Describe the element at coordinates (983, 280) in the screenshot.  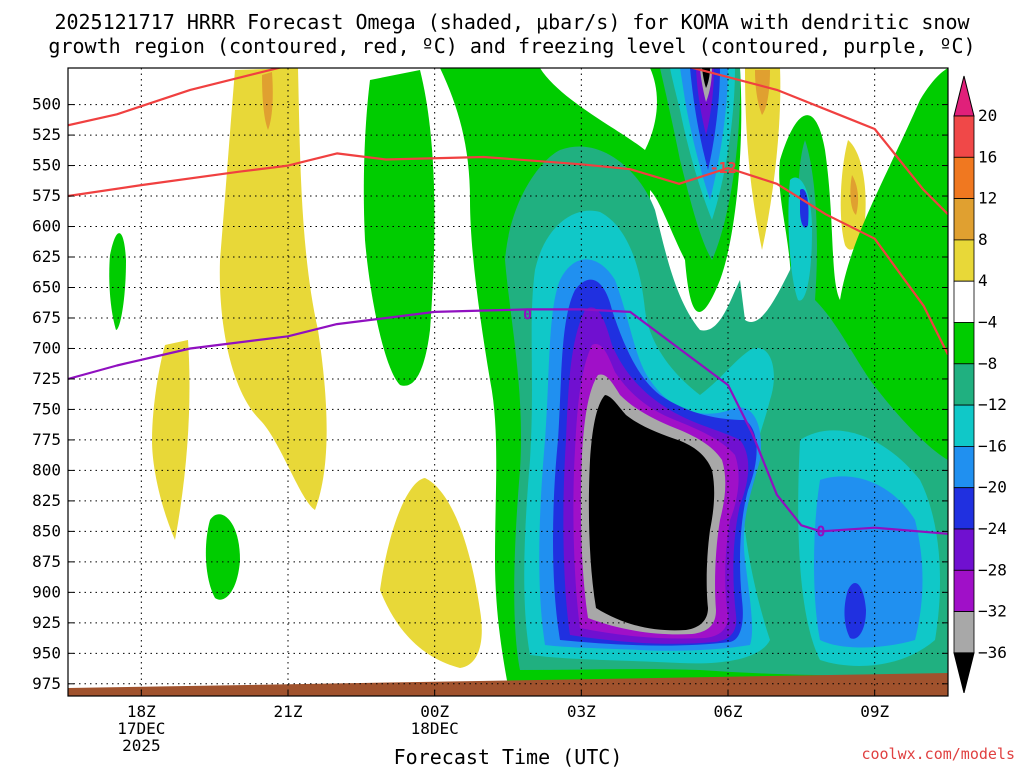
I see `colorbar-label: 4` at that location.